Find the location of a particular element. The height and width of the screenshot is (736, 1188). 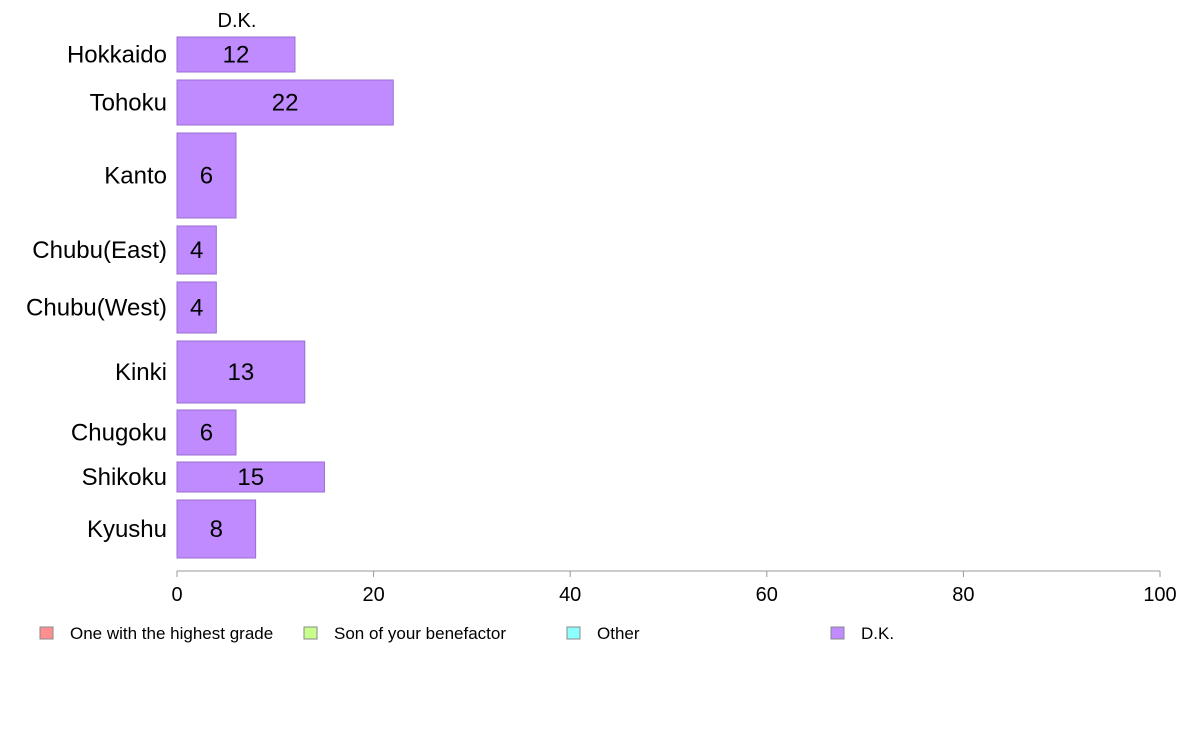

x-axis: 0 20 40 60 80 100 is located at coordinates (674, 588).